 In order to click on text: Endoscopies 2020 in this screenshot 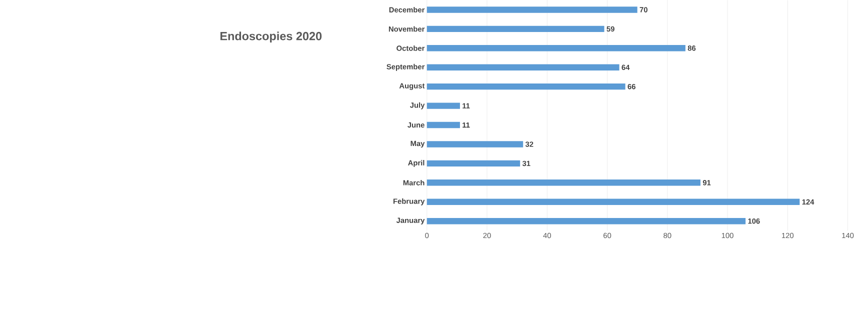, I will do `click(271, 37)`.